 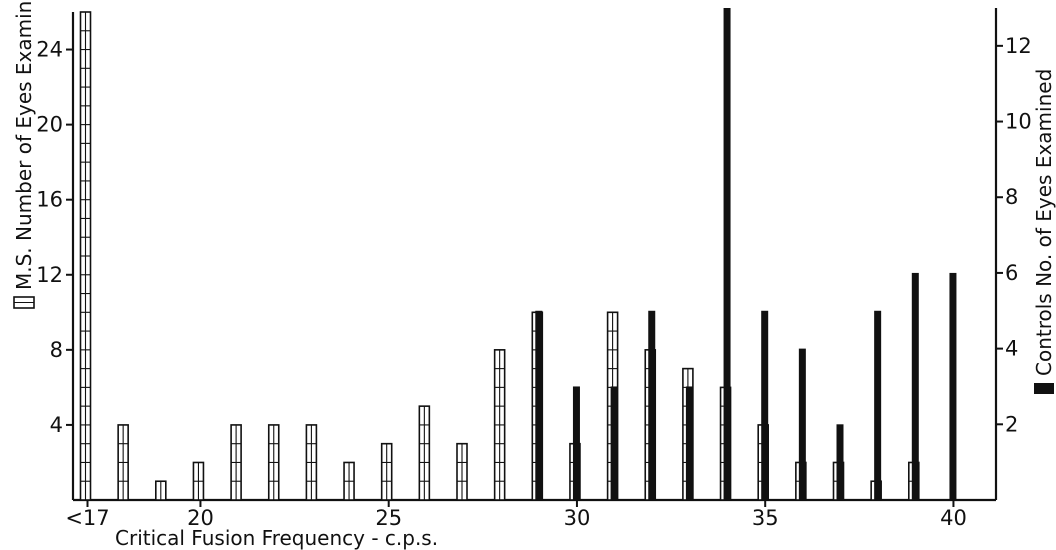 I want to click on x-axis-title: Critical Fusion Frequency - c.p.s., so click(x=276, y=538).